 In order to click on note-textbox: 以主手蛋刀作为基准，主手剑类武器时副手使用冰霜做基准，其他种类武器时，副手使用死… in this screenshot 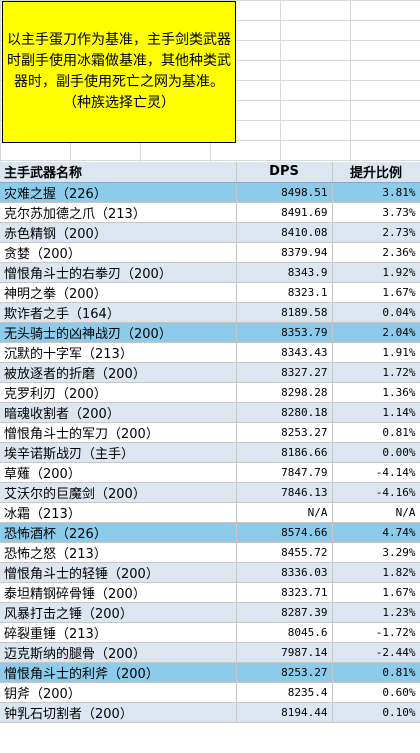, I will do `click(119, 72)`.